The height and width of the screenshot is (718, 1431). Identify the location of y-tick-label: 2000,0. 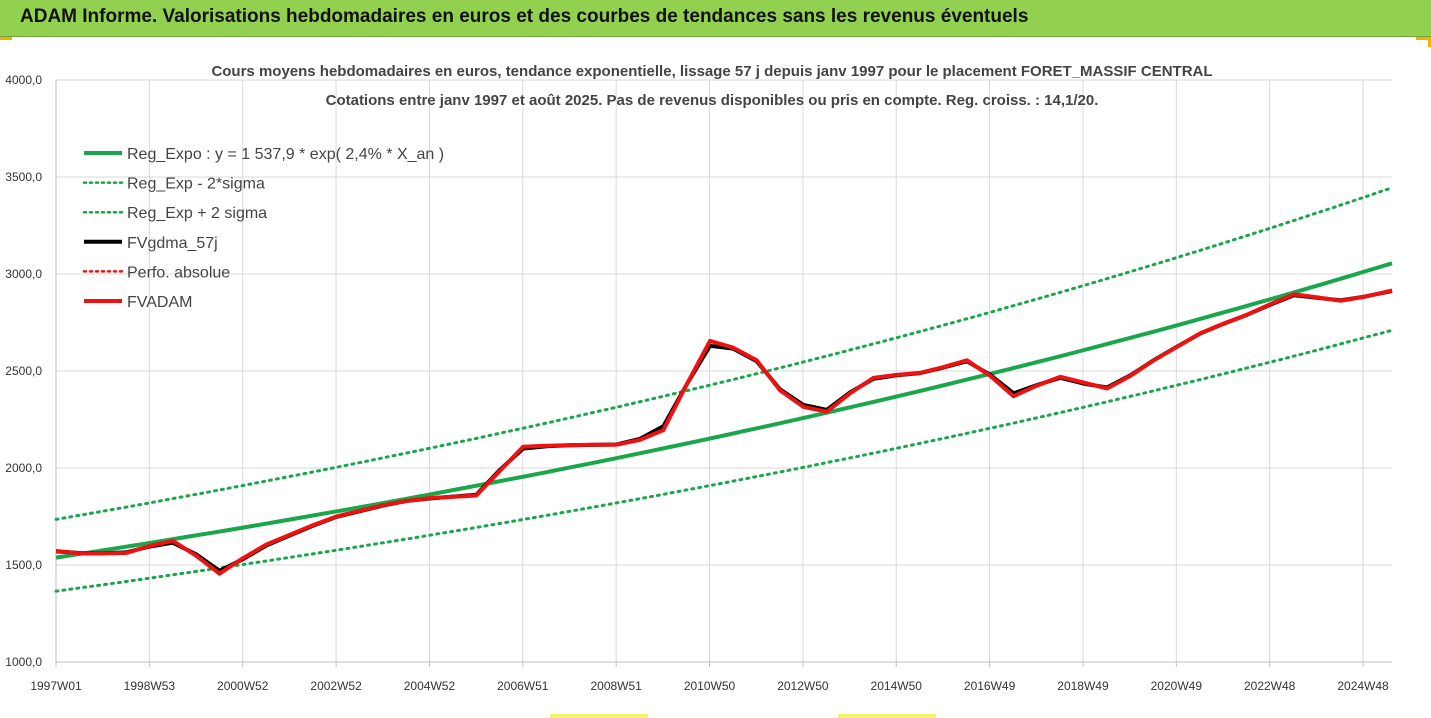
(23, 468).